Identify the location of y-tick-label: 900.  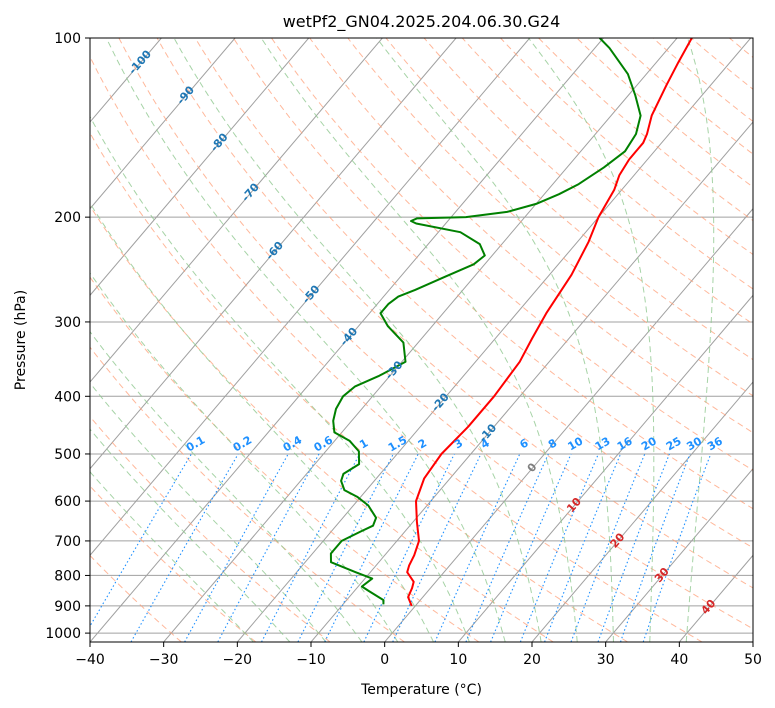
(67, 607).